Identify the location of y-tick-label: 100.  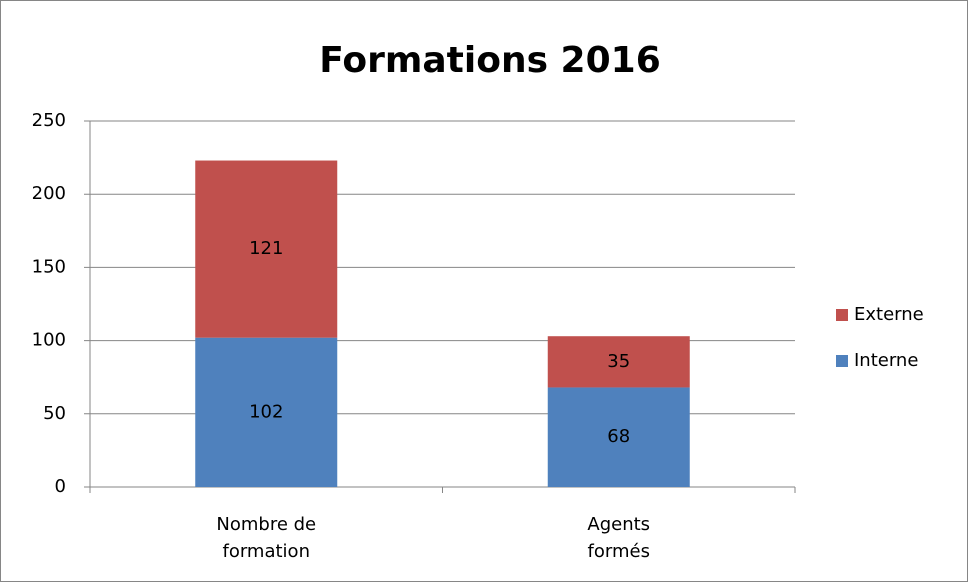
(49, 340).